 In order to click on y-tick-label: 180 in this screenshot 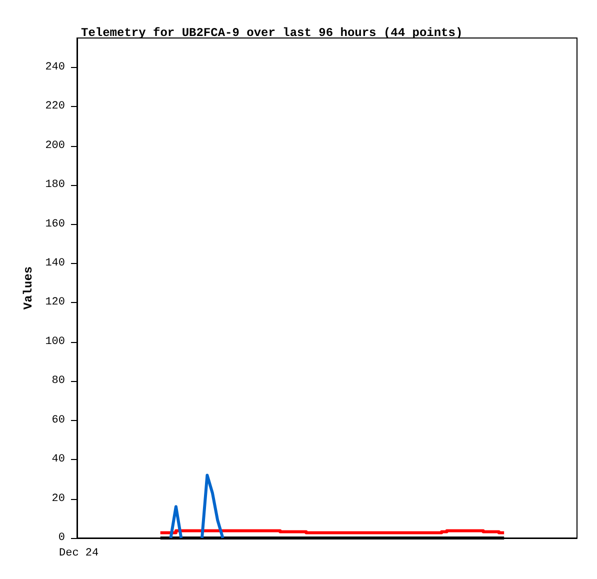, I will do `click(55, 185)`.